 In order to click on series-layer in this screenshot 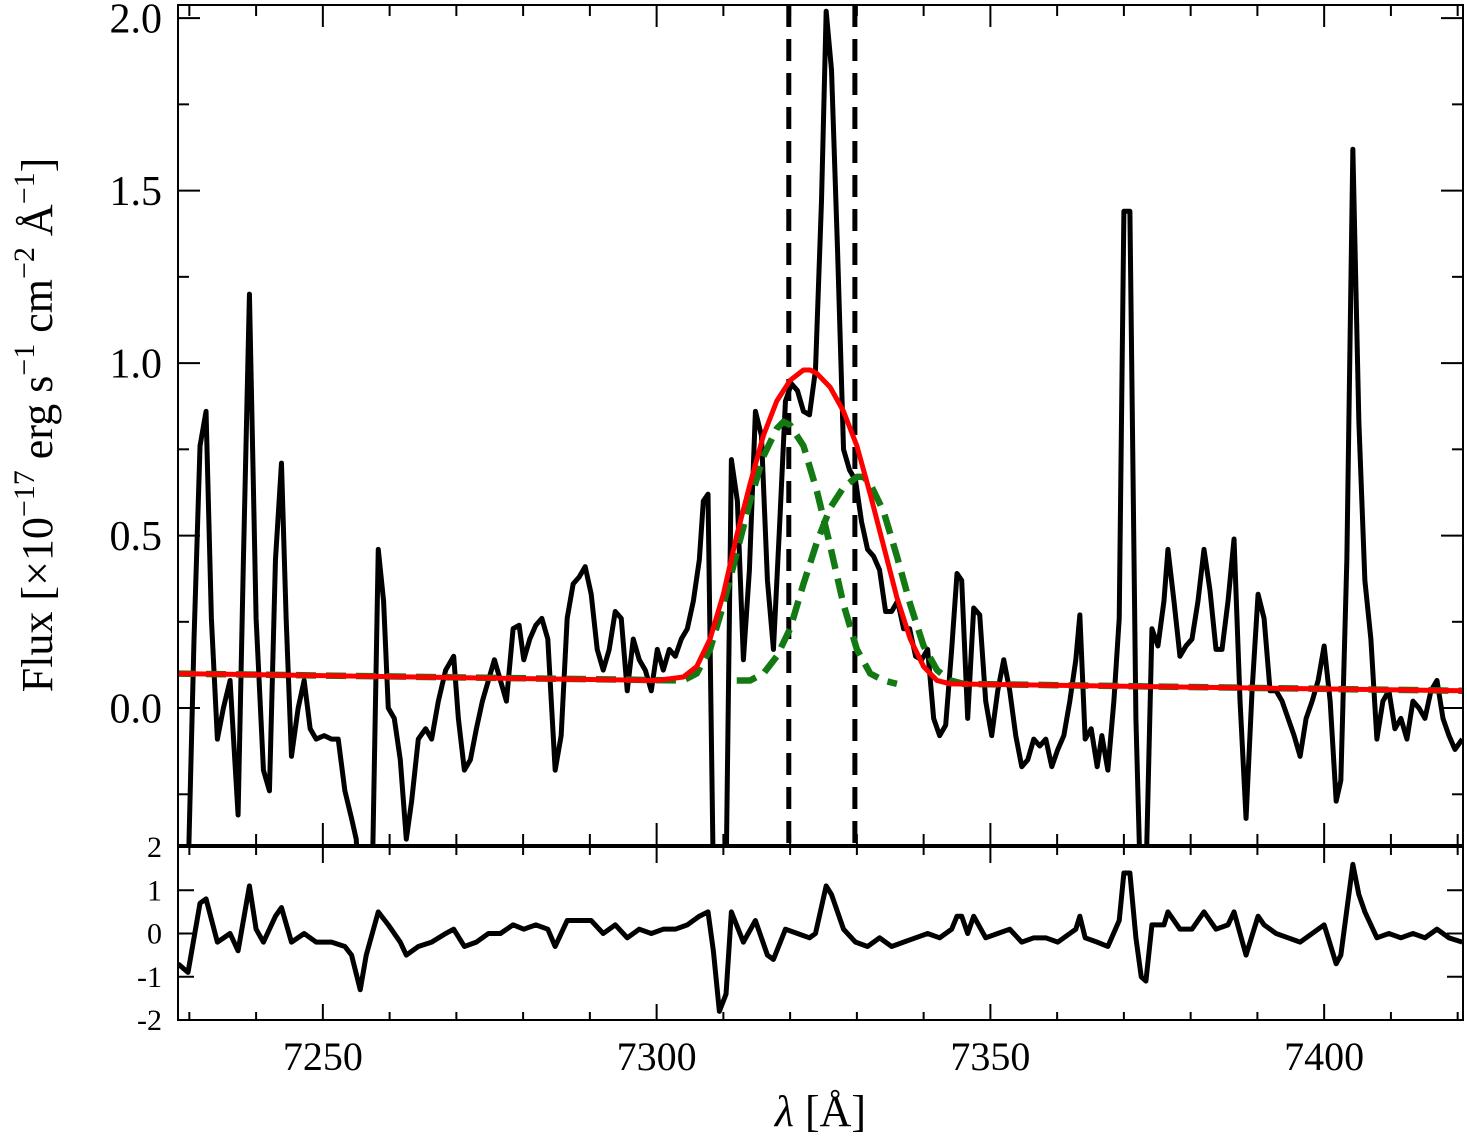, I will do `click(820, 937)`.